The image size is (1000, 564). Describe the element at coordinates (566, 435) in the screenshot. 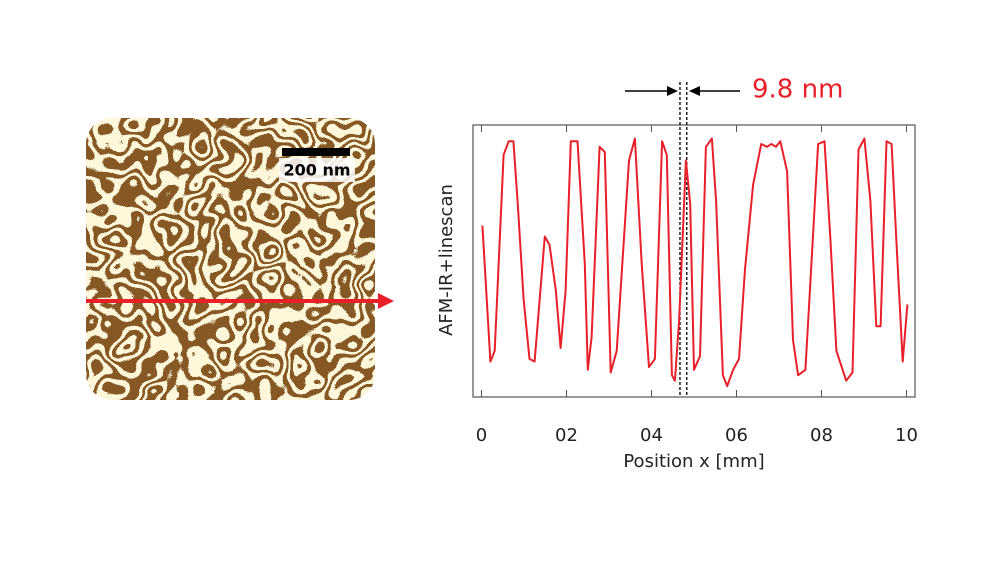

I see `x-tick-label: 02` at that location.